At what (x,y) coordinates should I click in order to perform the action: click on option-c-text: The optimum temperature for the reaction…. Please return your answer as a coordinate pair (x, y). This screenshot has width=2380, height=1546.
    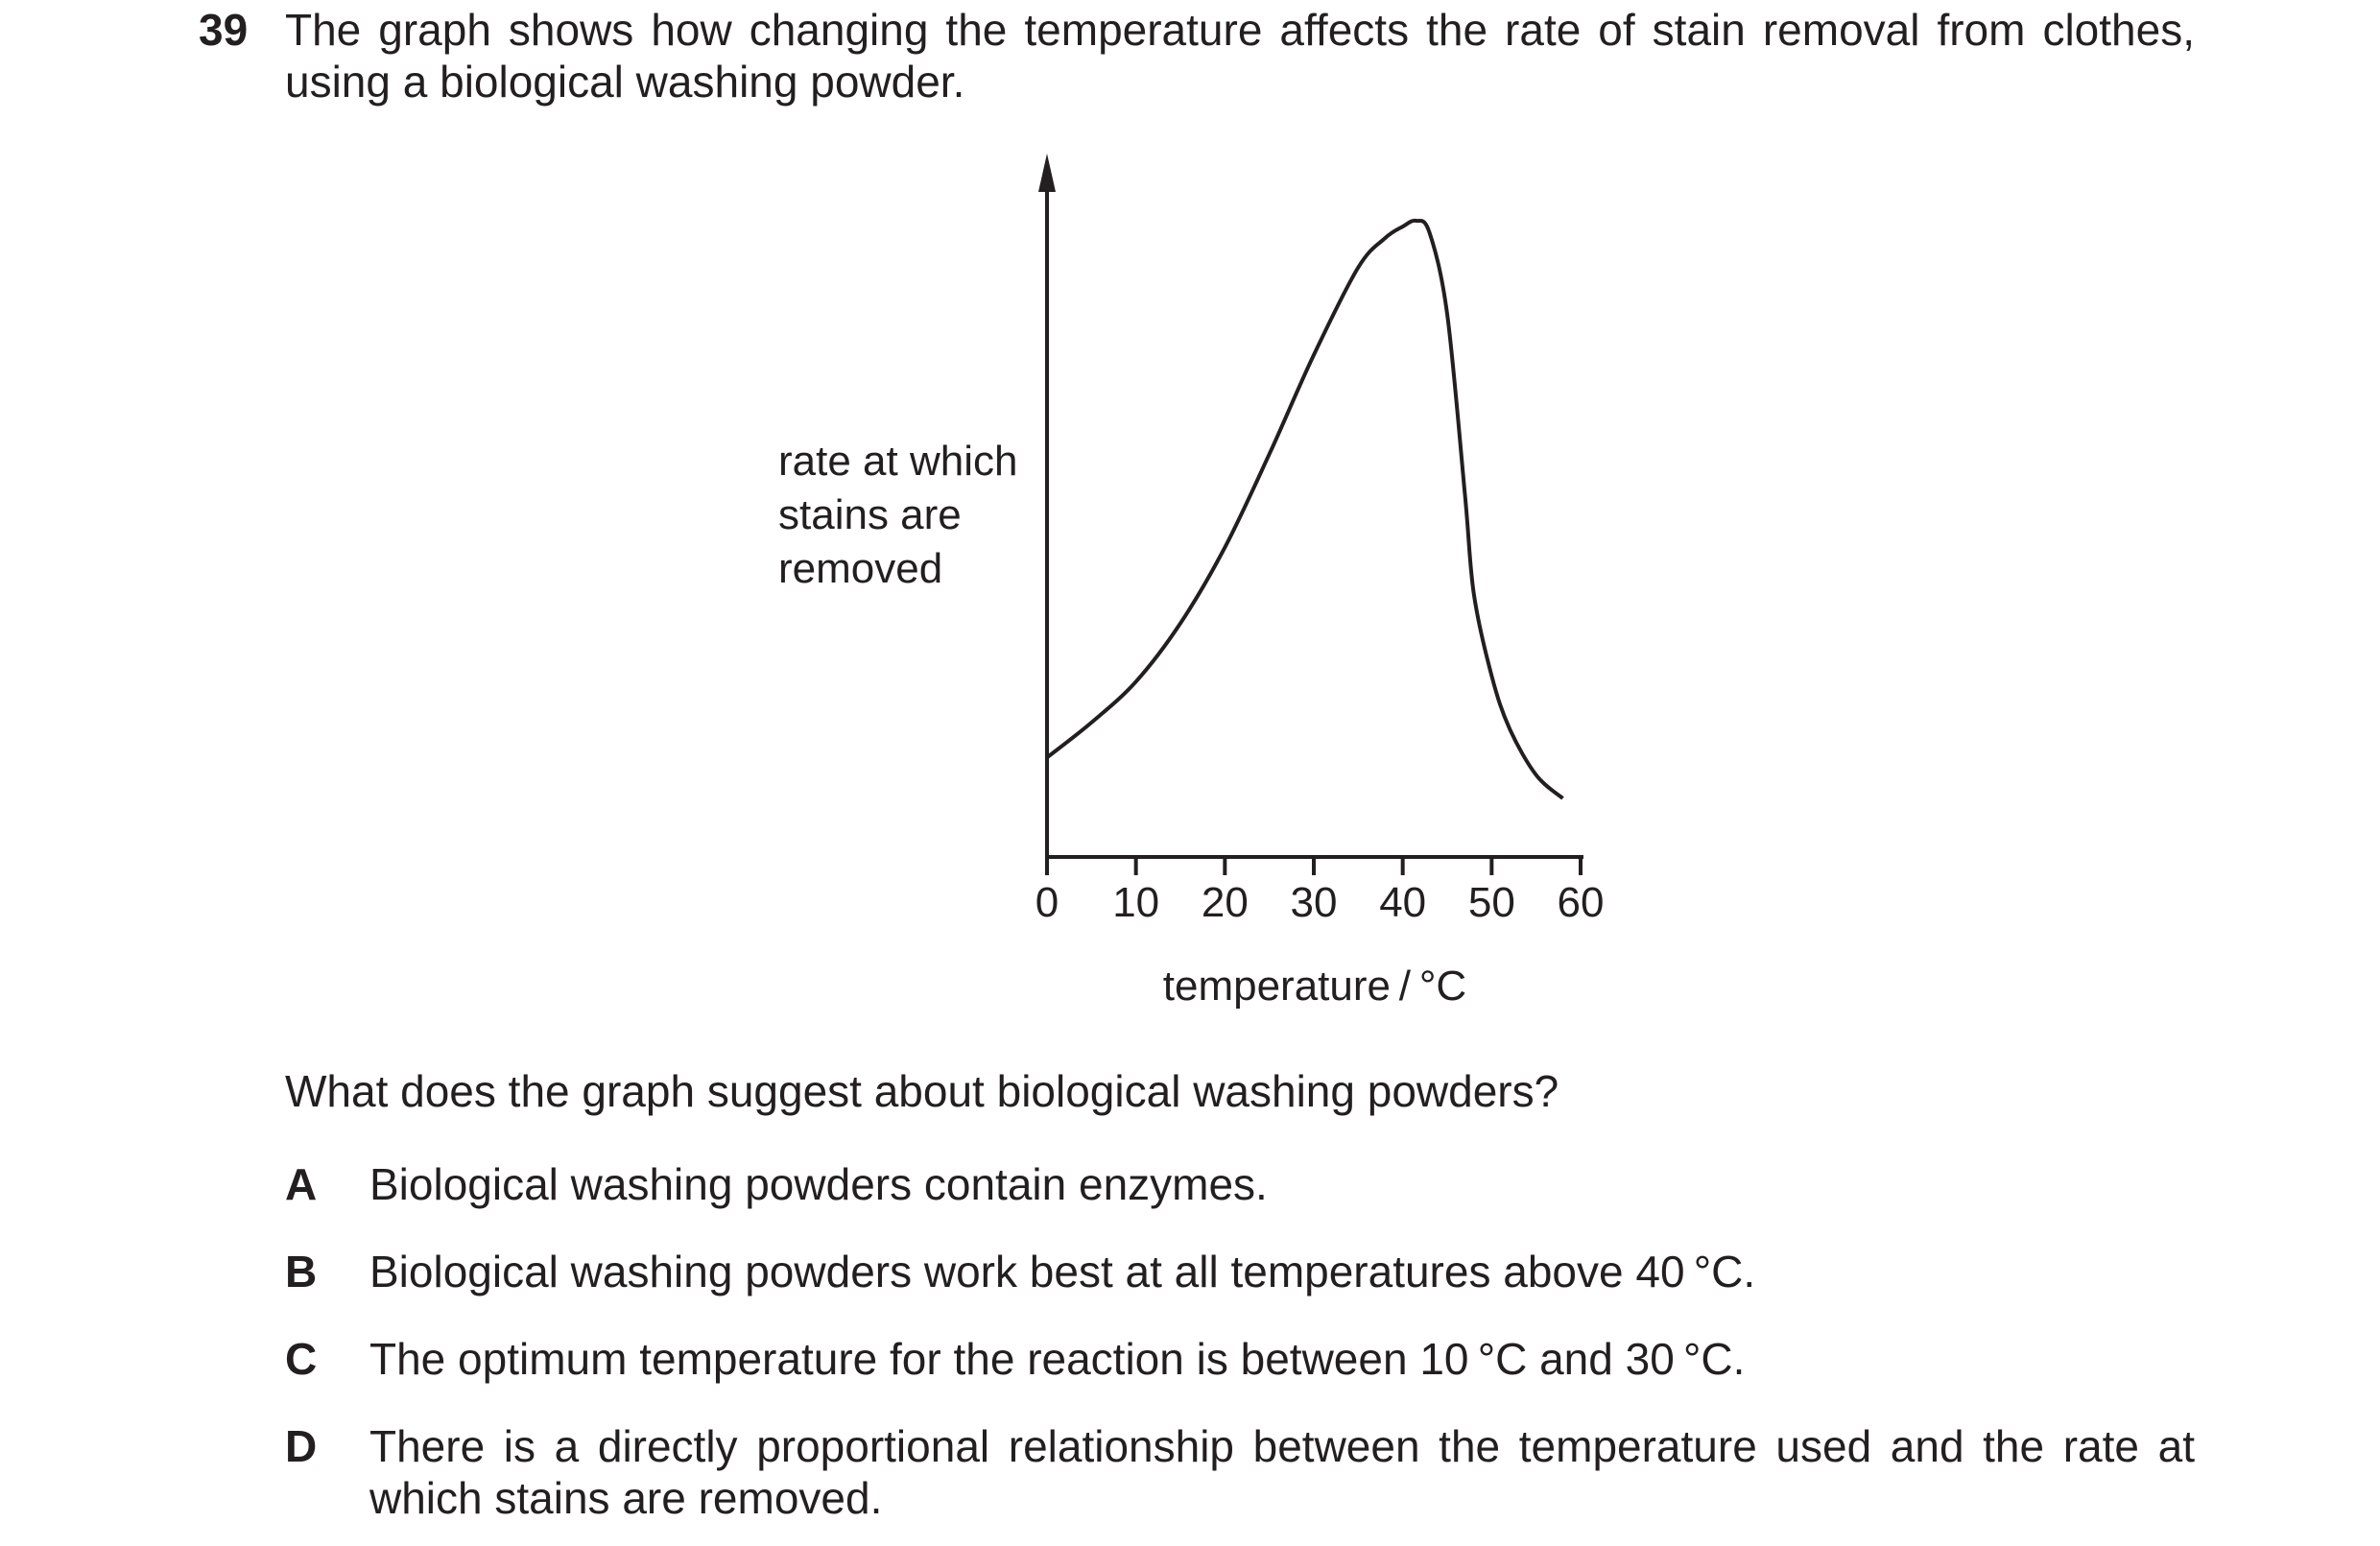
    Looking at the image, I should click on (1057, 1359).